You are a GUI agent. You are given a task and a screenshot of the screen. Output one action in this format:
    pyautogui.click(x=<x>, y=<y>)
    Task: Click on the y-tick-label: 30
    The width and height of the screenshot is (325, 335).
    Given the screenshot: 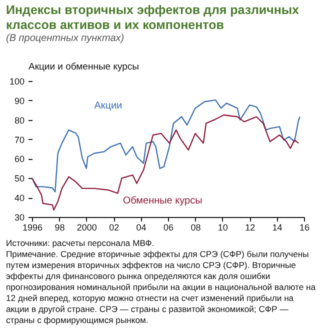 What is the action you would take?
    pyautogui.click(x=19, y=217)
    